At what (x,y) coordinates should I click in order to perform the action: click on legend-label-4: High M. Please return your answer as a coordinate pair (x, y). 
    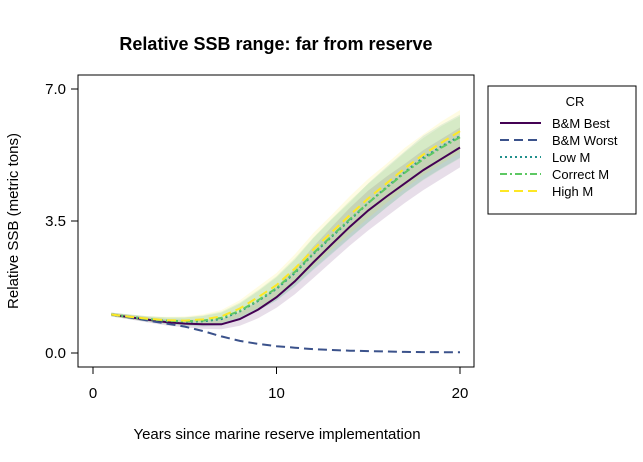
    Looking at the image, I should click on (572, 191).